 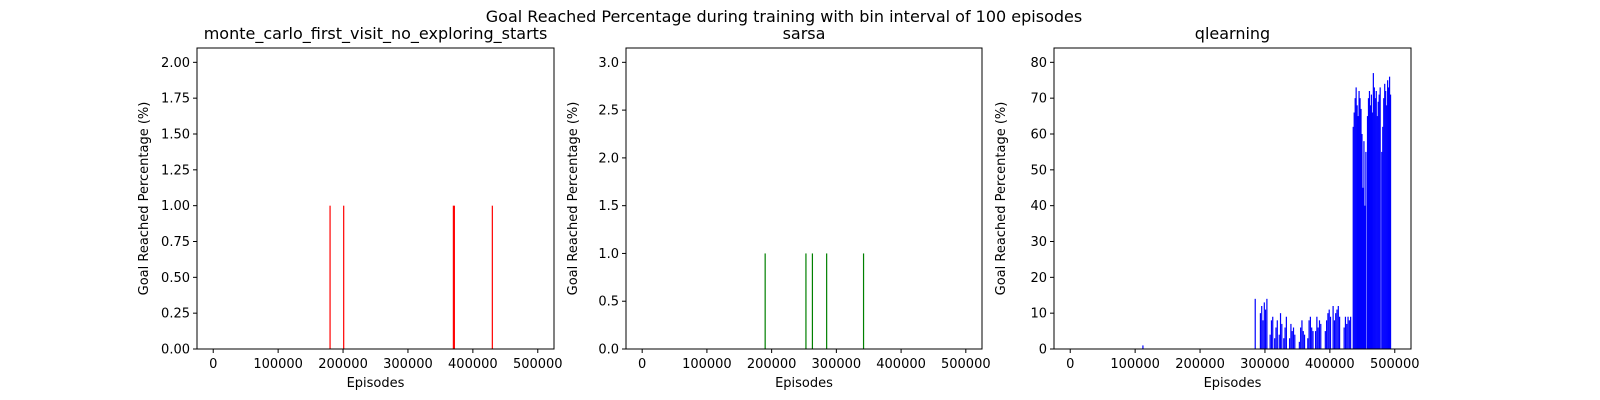 What do you see at coordinates (1038, 135) in the screenshot?
I see `y-tick-label: 60` at bounding box center [1038, 135].